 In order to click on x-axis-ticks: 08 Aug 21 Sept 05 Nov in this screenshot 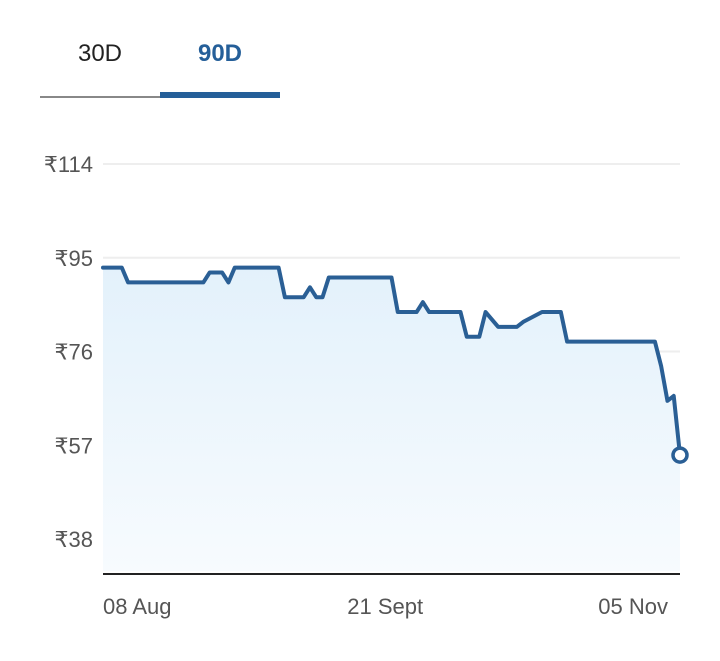, I will do `click(385, 606)`.